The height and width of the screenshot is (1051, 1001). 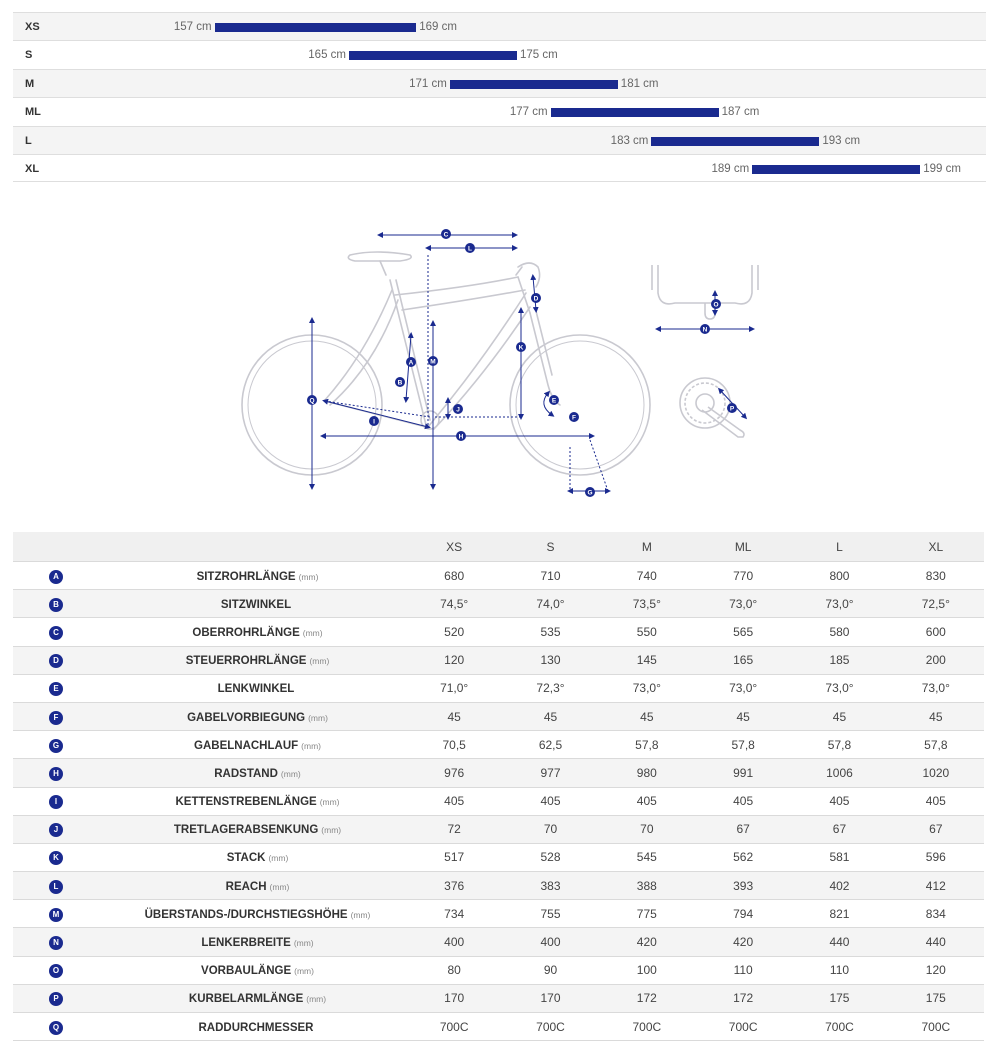 I want to click on dimension-letter: E, so click(x=554, y=400).